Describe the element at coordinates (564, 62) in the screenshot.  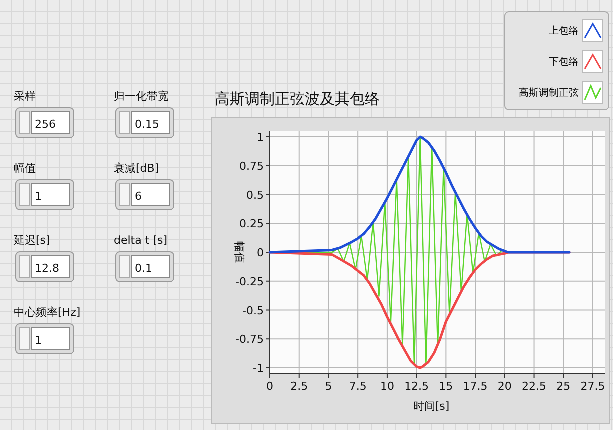
I see `legend-label: 下包络` at that location.